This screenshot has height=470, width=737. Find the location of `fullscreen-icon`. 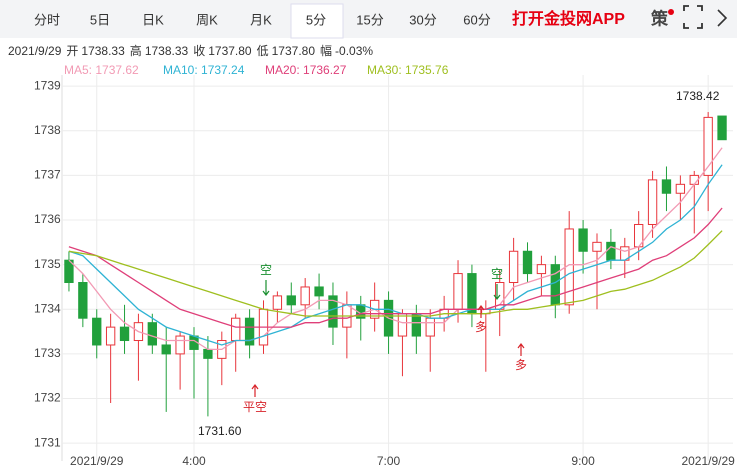

fullscreen-icon is located at coordinates (693, 17).